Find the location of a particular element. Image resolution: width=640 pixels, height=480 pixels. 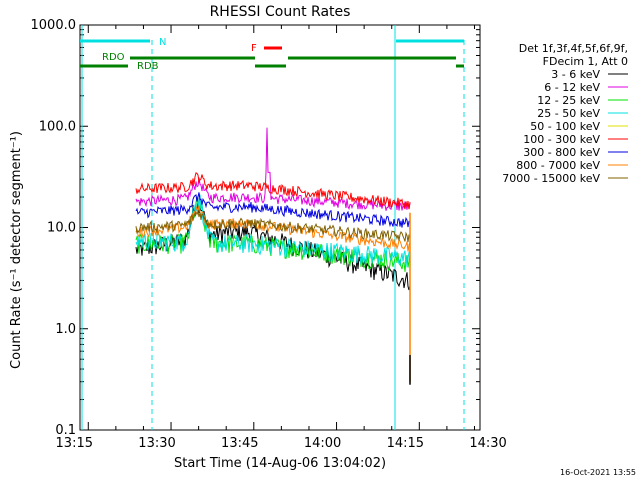

legend-entry: 25 - 50 keV is located at coordinates (568, 113).